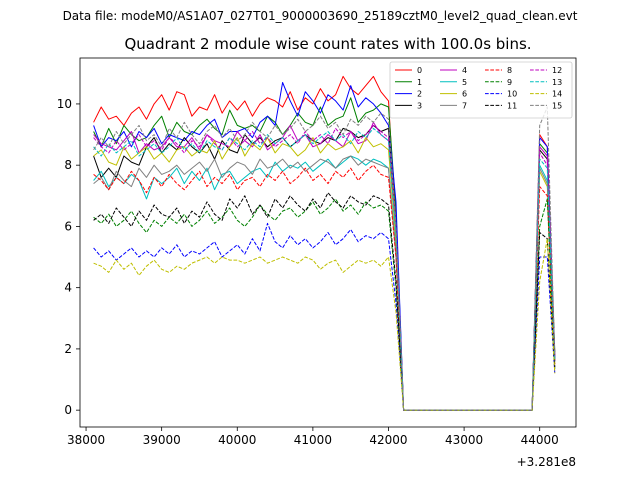 This screenshot has width=640, height=480. What do you see at coordinates (512, 94) in the screenshot?
I see `legend-label-10: 10` at bounding box center [512, 94].